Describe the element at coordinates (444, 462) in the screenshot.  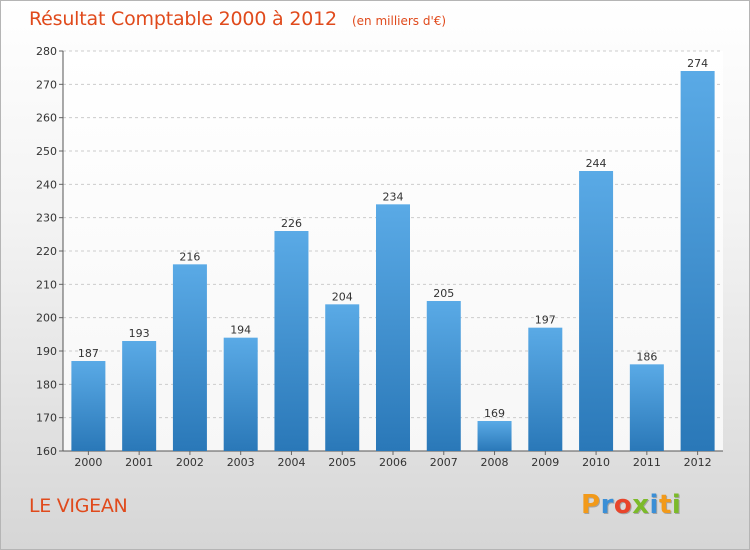
I see `x-tick-label-2007: 2007` at that location.